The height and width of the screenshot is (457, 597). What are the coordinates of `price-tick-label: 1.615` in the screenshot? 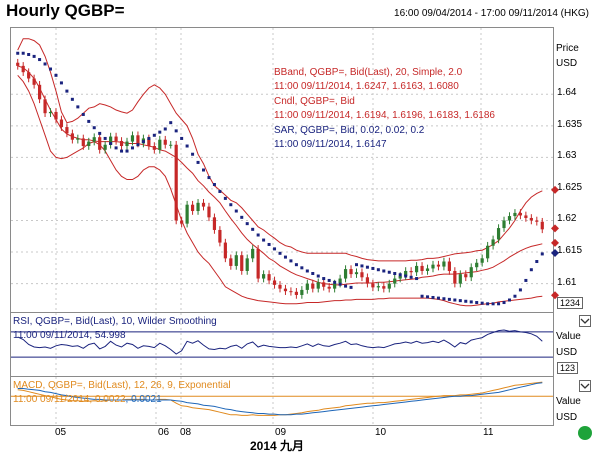 It's located at (570, 251).